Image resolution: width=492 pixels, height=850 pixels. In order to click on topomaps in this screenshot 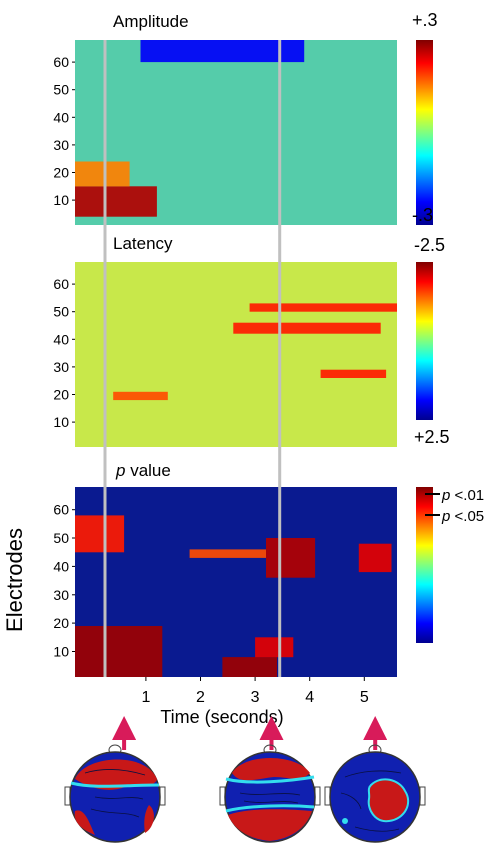, I will do `click(245, 793)`.